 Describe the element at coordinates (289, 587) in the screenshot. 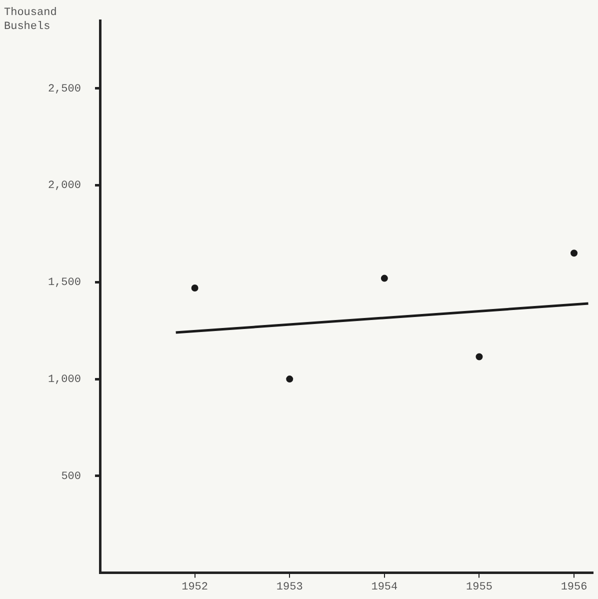

I see `x-tick-label: 1953` at that location.